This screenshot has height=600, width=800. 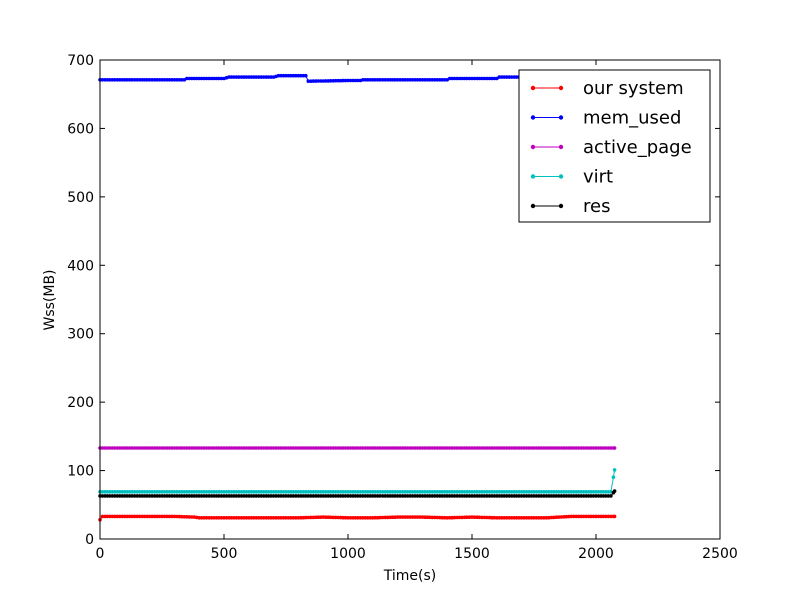 What do you see at coordinates (50, 299) in the screenshot?
I see `y-axis-label: Wss(MB)` at bounding box center [50, 299].